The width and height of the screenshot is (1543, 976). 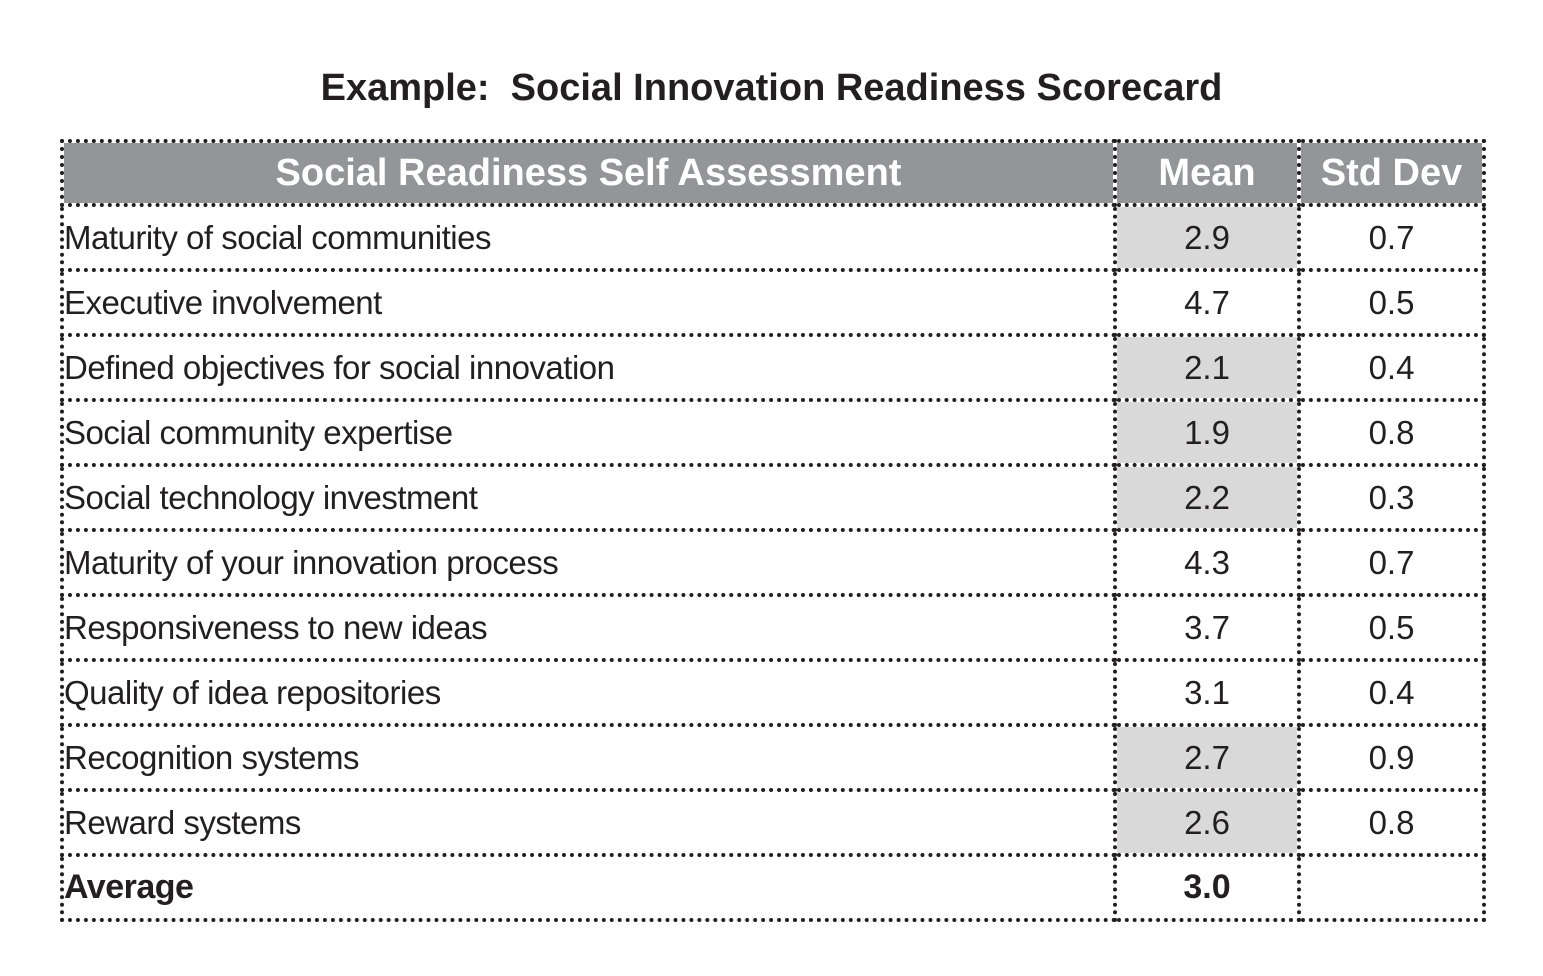 What do you see at coordinates (1207, 237) in the screenshot?
I see `mean-value: 2.9` at bounding box center [1207, 237].